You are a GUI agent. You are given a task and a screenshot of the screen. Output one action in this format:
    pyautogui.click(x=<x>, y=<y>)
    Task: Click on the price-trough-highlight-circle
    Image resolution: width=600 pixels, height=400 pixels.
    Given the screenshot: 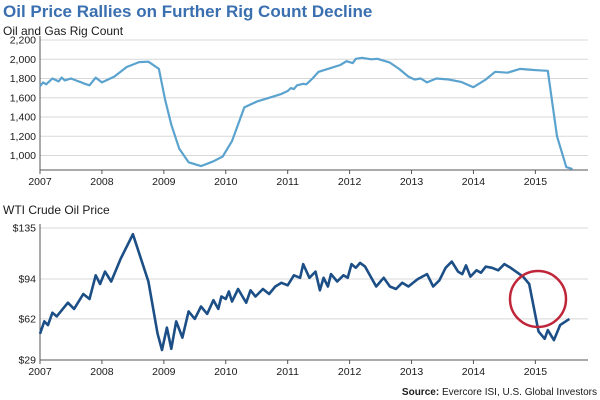 What is the action you would take?
    pyautogui.click(x=538, y=299)
    